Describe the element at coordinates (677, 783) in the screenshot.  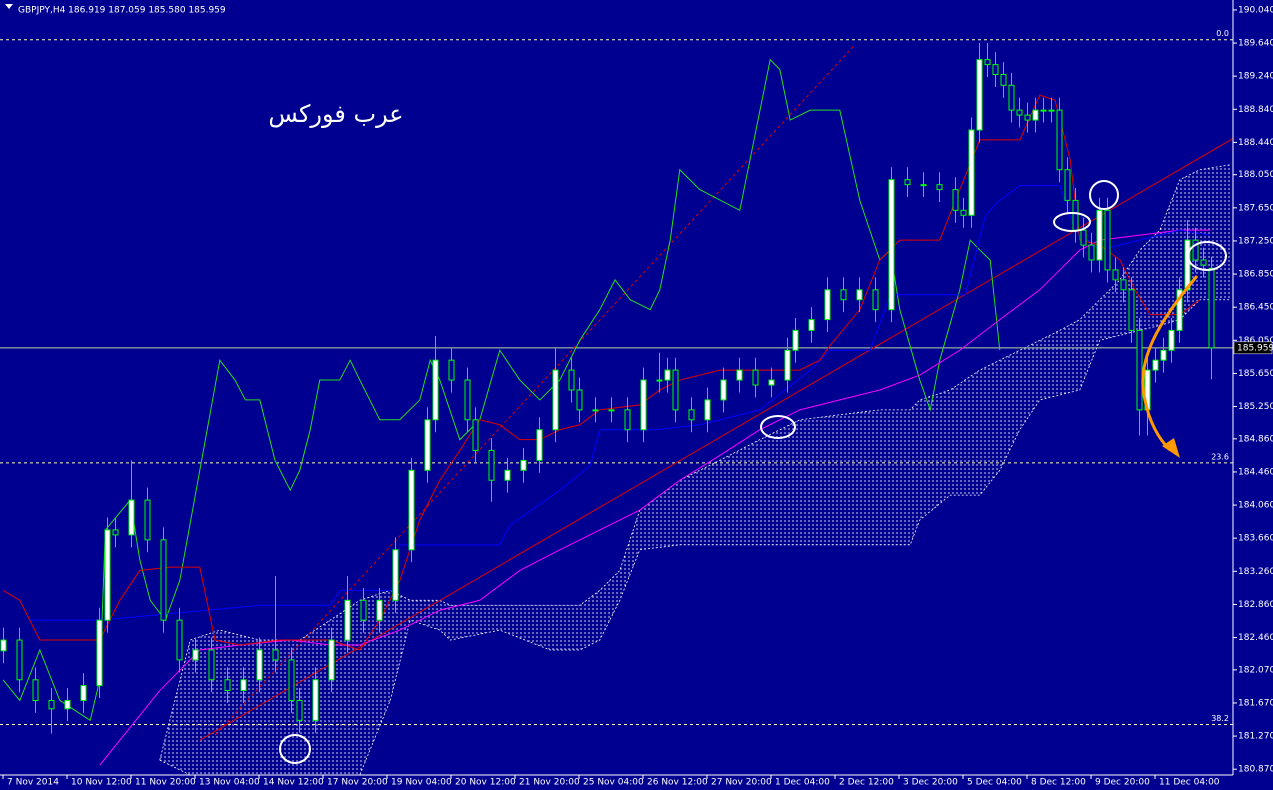
I see `x-tick-label: 26 Nov 12:00` at that location.